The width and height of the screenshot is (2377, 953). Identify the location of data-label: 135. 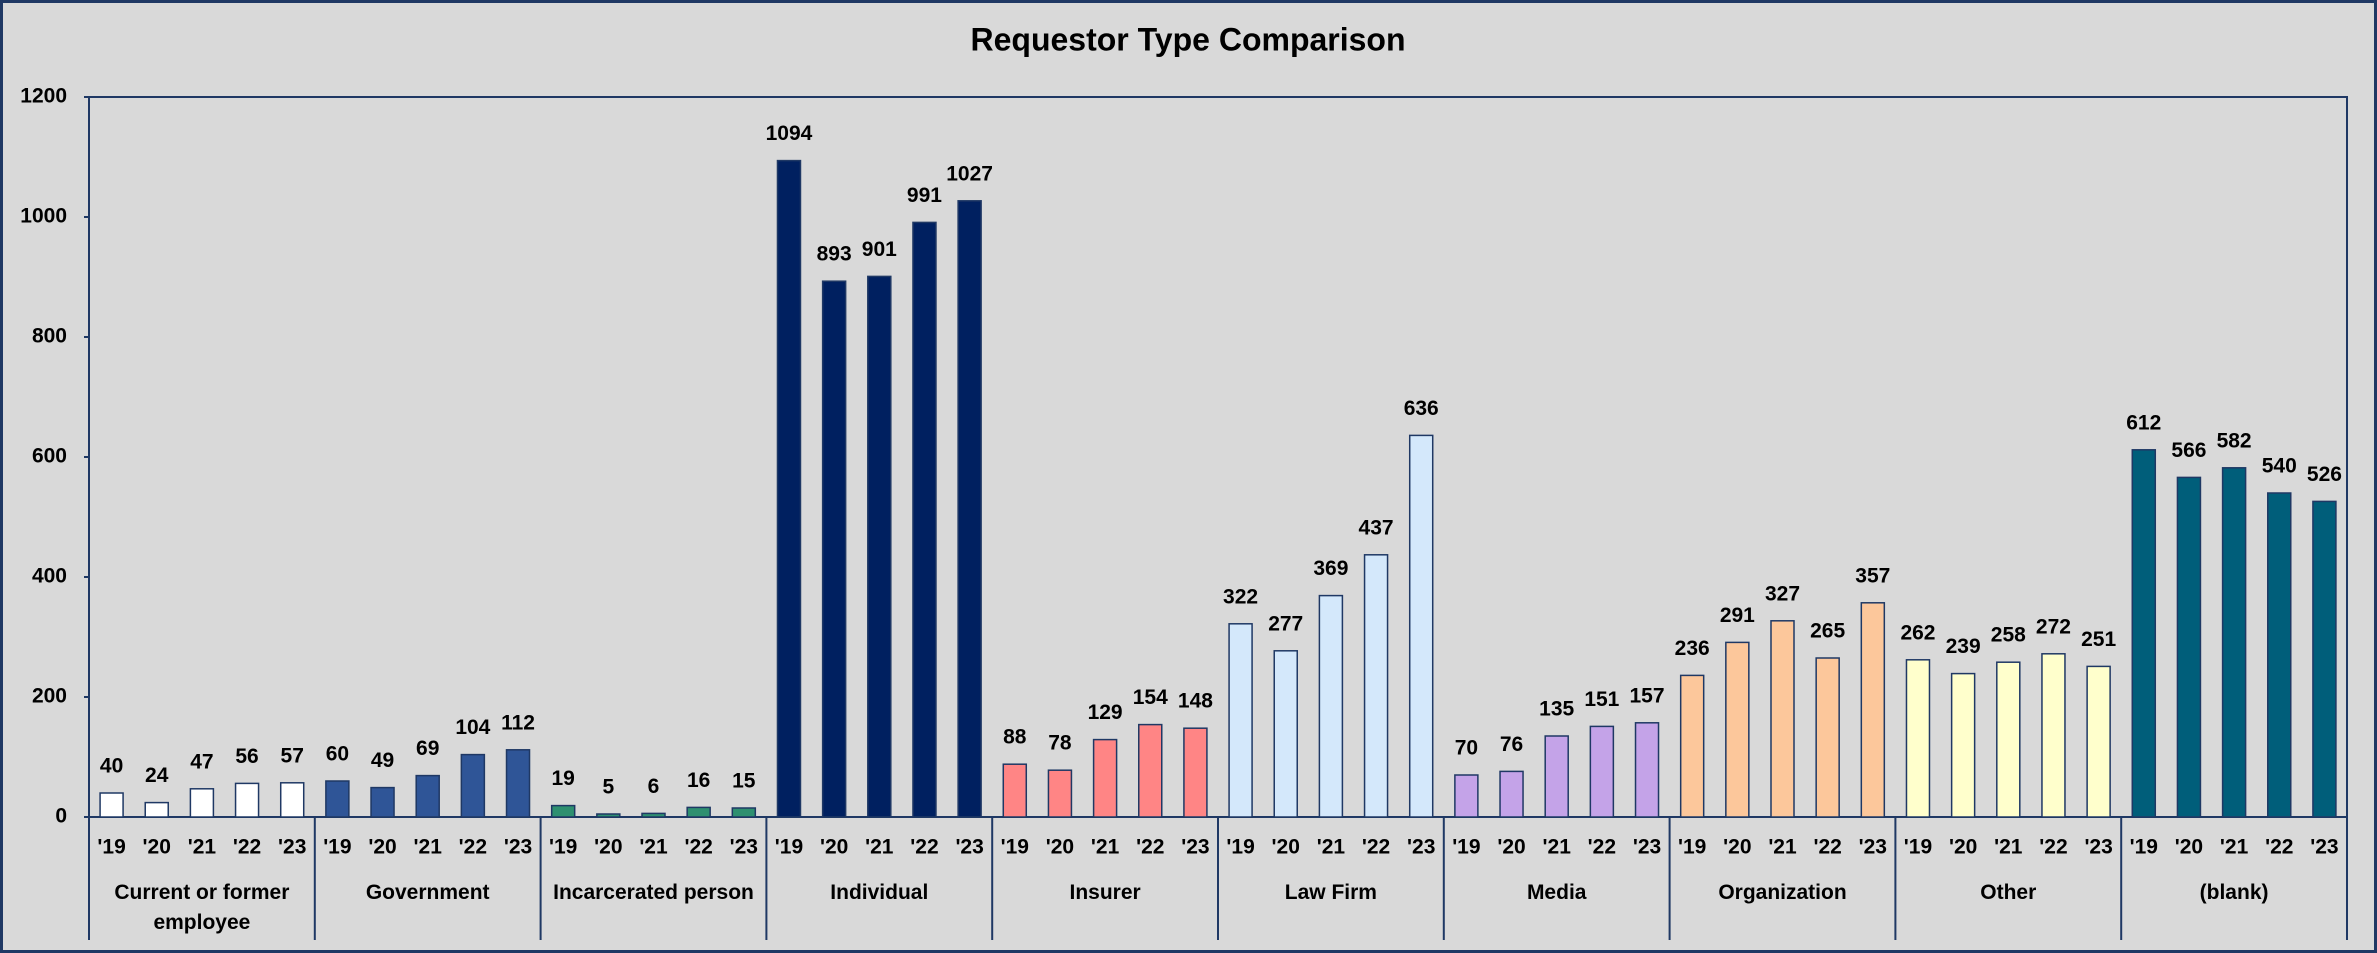
(1556, 709).